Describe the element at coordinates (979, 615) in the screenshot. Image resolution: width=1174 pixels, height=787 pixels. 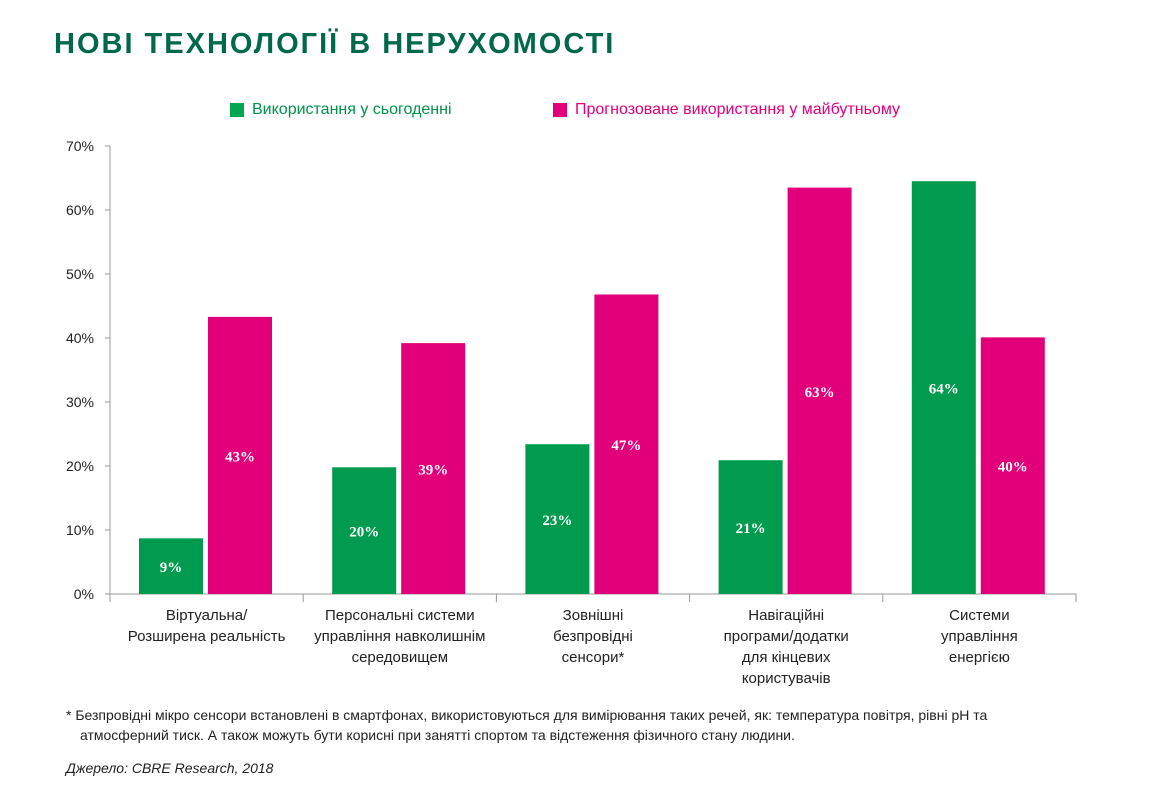
I see `x-category-label: Системи` at that location.